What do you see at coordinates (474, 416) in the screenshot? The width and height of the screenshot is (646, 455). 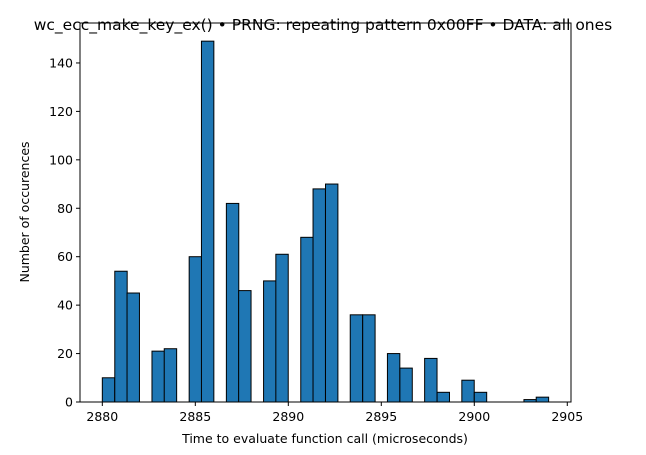 I see `x-tick-label-4: 2900` at bounding box center [474, 416].